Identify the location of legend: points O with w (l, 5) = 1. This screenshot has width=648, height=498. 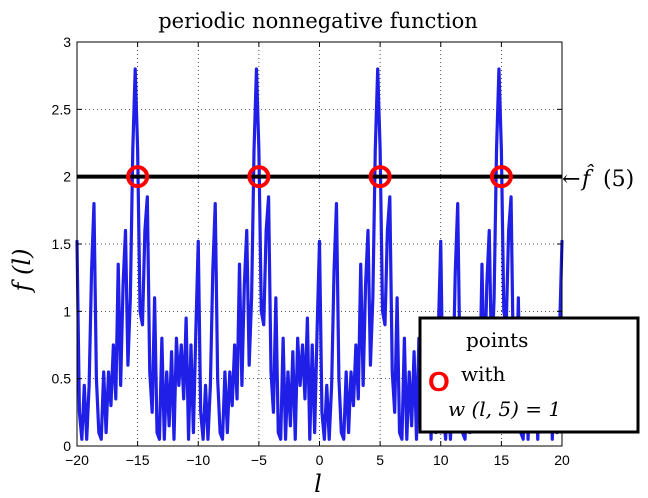
(529, 375).